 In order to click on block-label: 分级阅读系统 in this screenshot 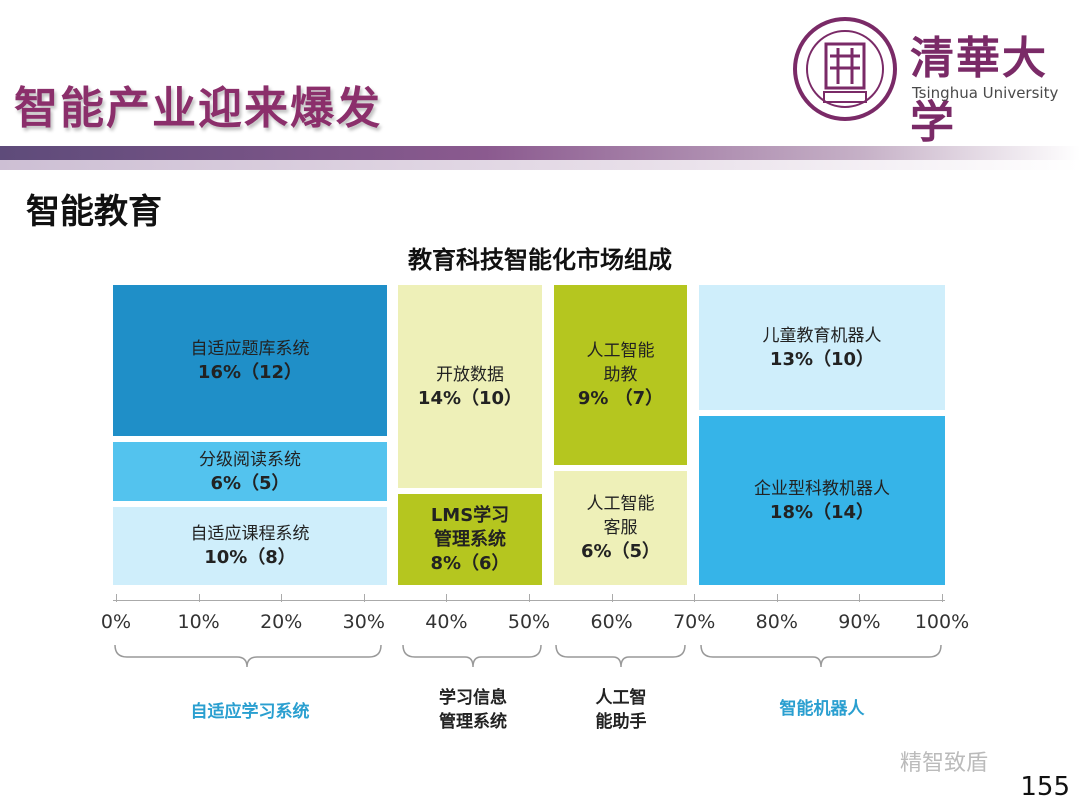, I will do `click(250, 459)`.